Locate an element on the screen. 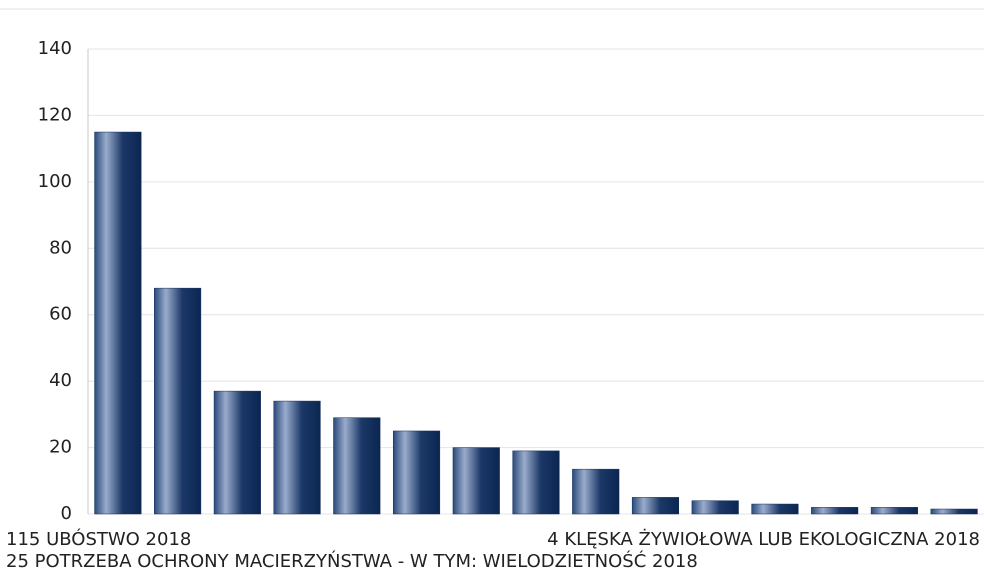  x-tick-label: 4 KLĘSKA ŻYWIOŁOWA LUB EKOLOGICZNA 2018 is located at coordinates (763, 539).